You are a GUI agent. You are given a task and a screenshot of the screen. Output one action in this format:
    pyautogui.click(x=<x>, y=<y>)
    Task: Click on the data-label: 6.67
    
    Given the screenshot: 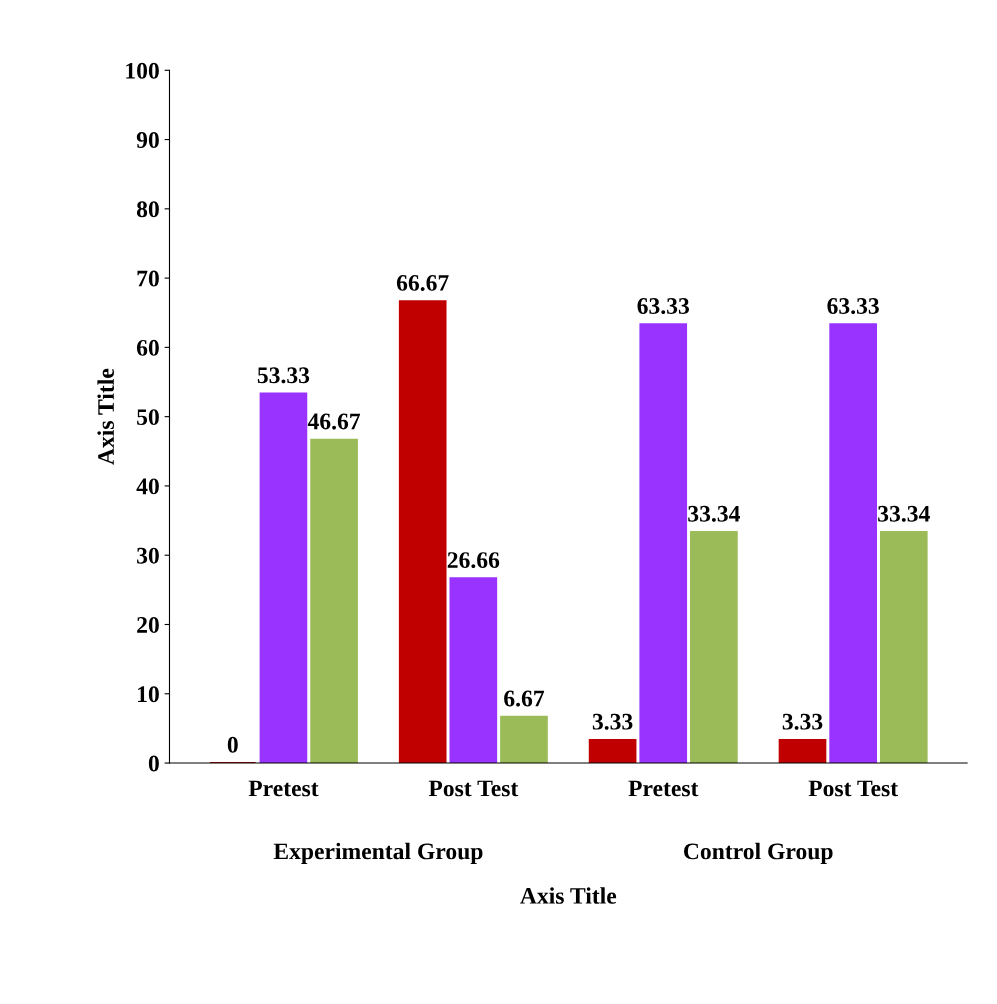 What is the action you would take?
    pyautogui.click(x=524, y=698)
    